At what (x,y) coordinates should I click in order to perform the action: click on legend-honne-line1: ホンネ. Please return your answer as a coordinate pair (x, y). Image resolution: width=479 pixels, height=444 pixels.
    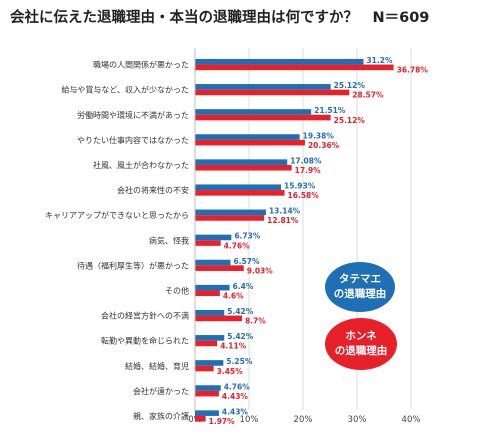
    Looking at the image, I should click on (361, 336).